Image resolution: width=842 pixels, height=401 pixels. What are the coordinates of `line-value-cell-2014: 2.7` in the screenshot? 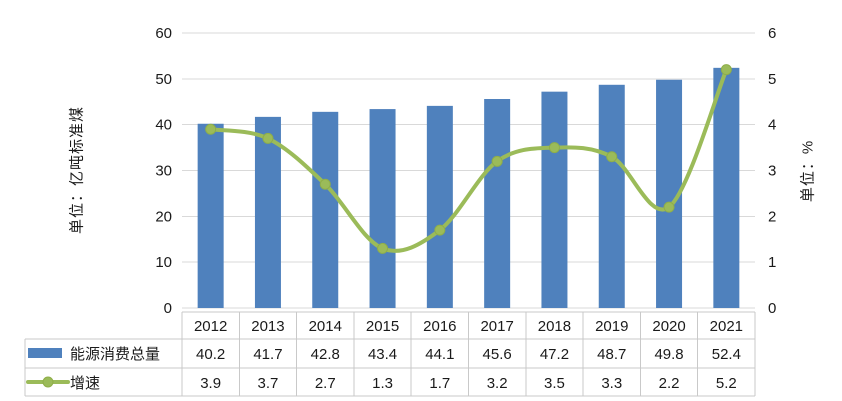 It's located at (325, 383).